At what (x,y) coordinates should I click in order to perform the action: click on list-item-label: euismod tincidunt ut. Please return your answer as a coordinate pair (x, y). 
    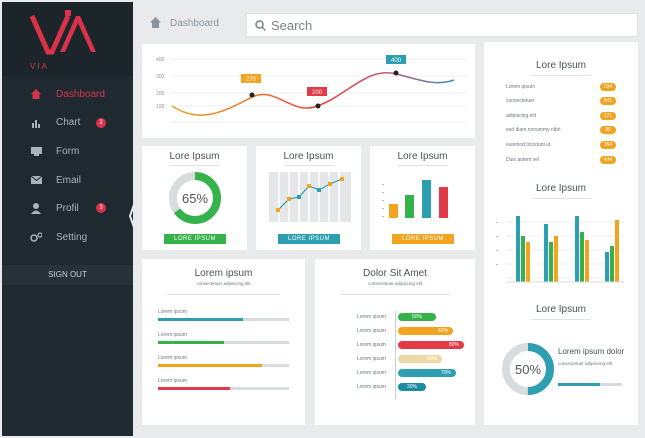
    Looking at the image, I should click on (528, 145).